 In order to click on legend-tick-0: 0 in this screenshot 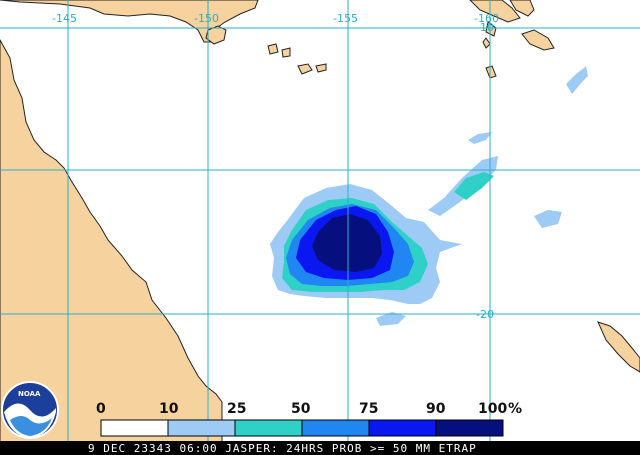, I will do `click(101, 409)`.